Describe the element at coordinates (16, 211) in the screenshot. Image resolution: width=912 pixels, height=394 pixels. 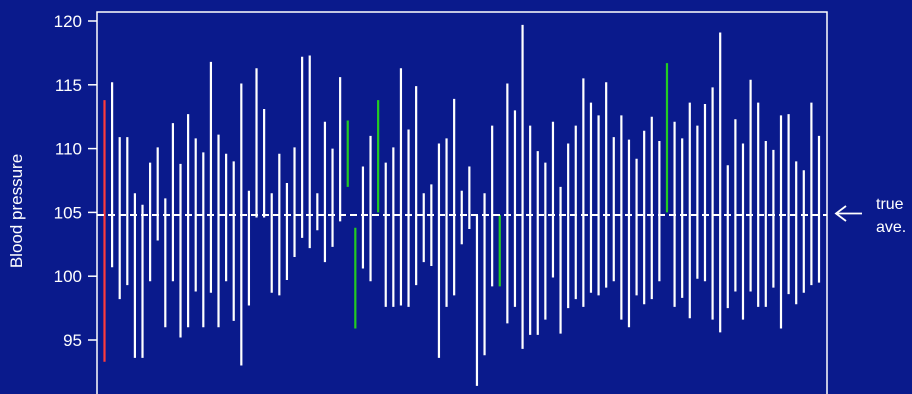
I see `y-axis-title: Blood pressure` at that location.